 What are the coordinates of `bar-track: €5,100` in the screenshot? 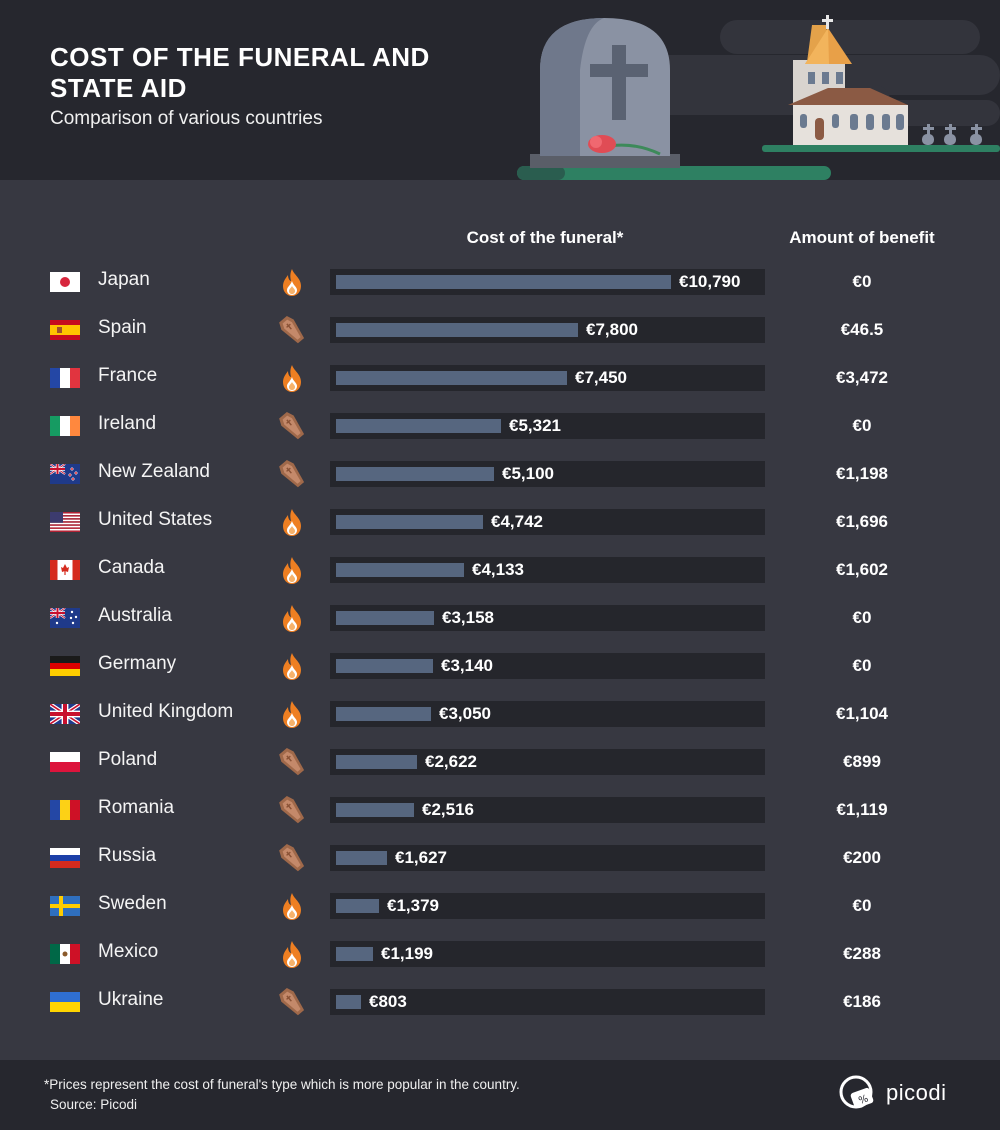 It's located at (547, 474).